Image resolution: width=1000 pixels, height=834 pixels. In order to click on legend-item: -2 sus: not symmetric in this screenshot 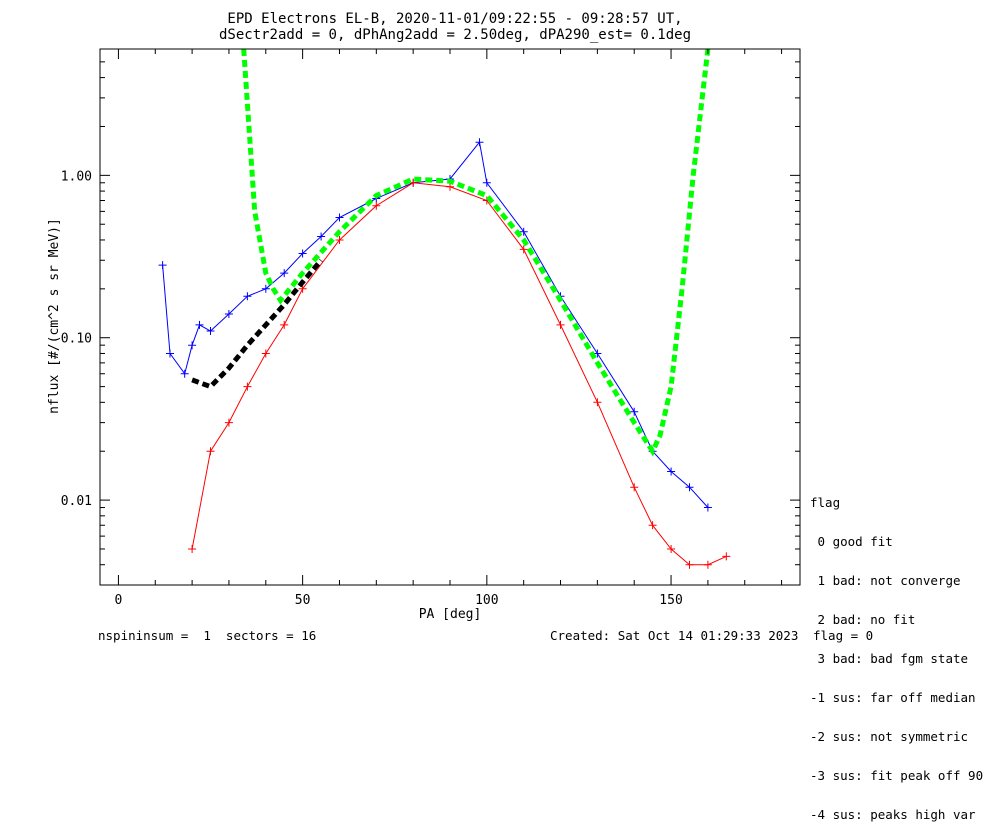, I will do `click(889, 736)`.